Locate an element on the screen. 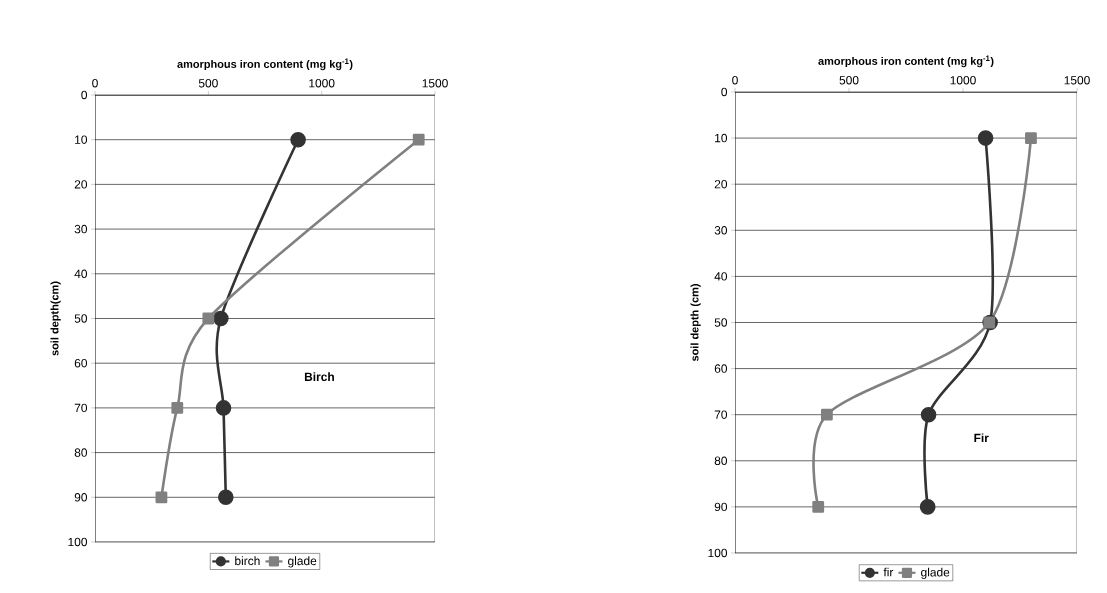 Image resolution: width=1107 pixels, height=593 pixels. y-axis-title: soil depth(cm) is located at coordinates (55, 318).